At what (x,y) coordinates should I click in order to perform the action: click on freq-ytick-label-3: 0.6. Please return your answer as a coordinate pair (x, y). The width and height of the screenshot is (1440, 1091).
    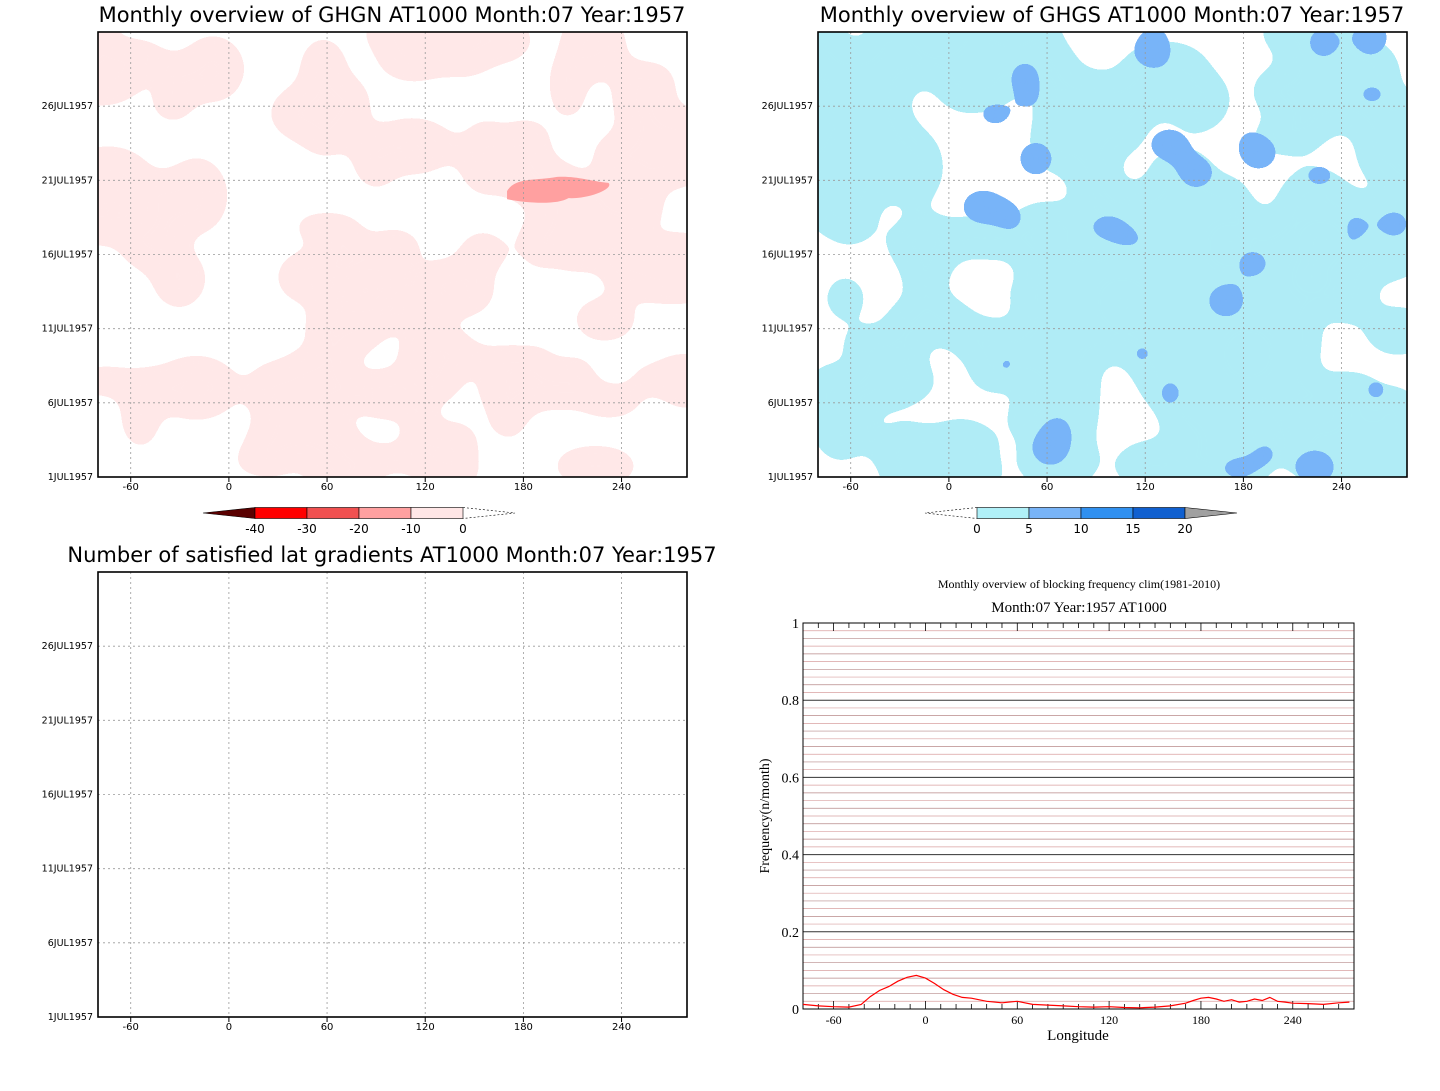
    Looking at the image, I should click on (791, 778).